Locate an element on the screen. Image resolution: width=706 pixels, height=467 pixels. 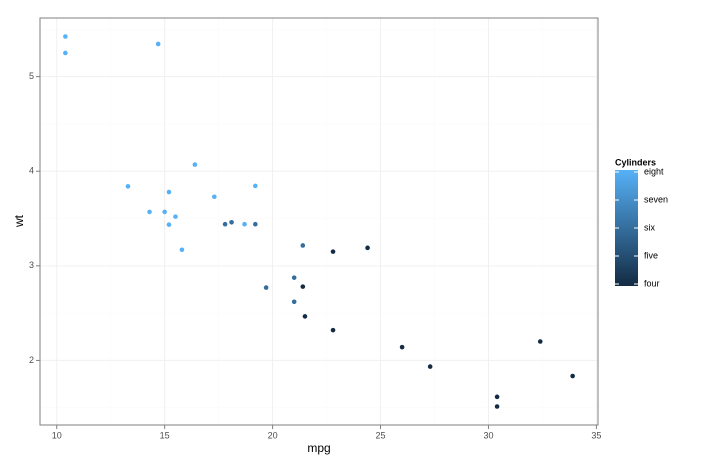
legend-title: Cylinders is located at coordinates (635, 162).